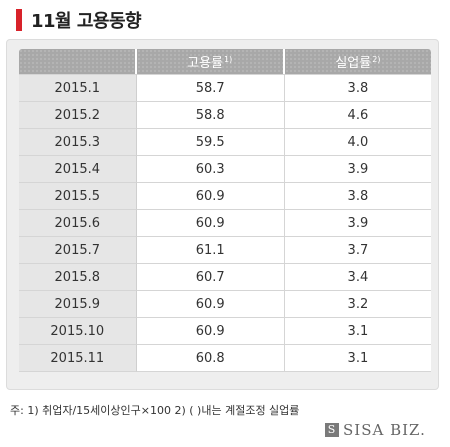  What do you see at coordinates (357, 250) in the screenshot?
I see `unemployment-rate-cell: 3.7` at bounding box center [357, 250].